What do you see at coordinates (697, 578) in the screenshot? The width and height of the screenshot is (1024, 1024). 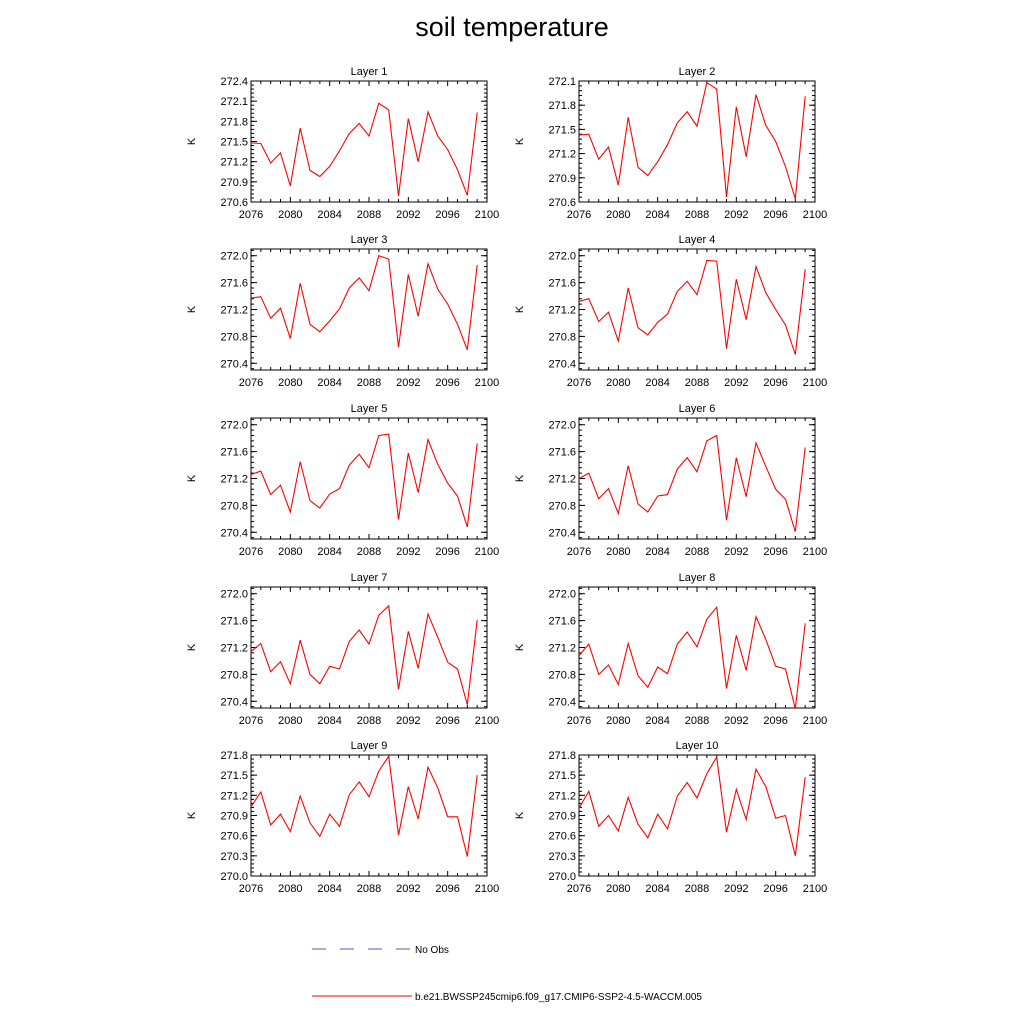 I see `panel-title: Layer 8` at bounding box center [697, 578].